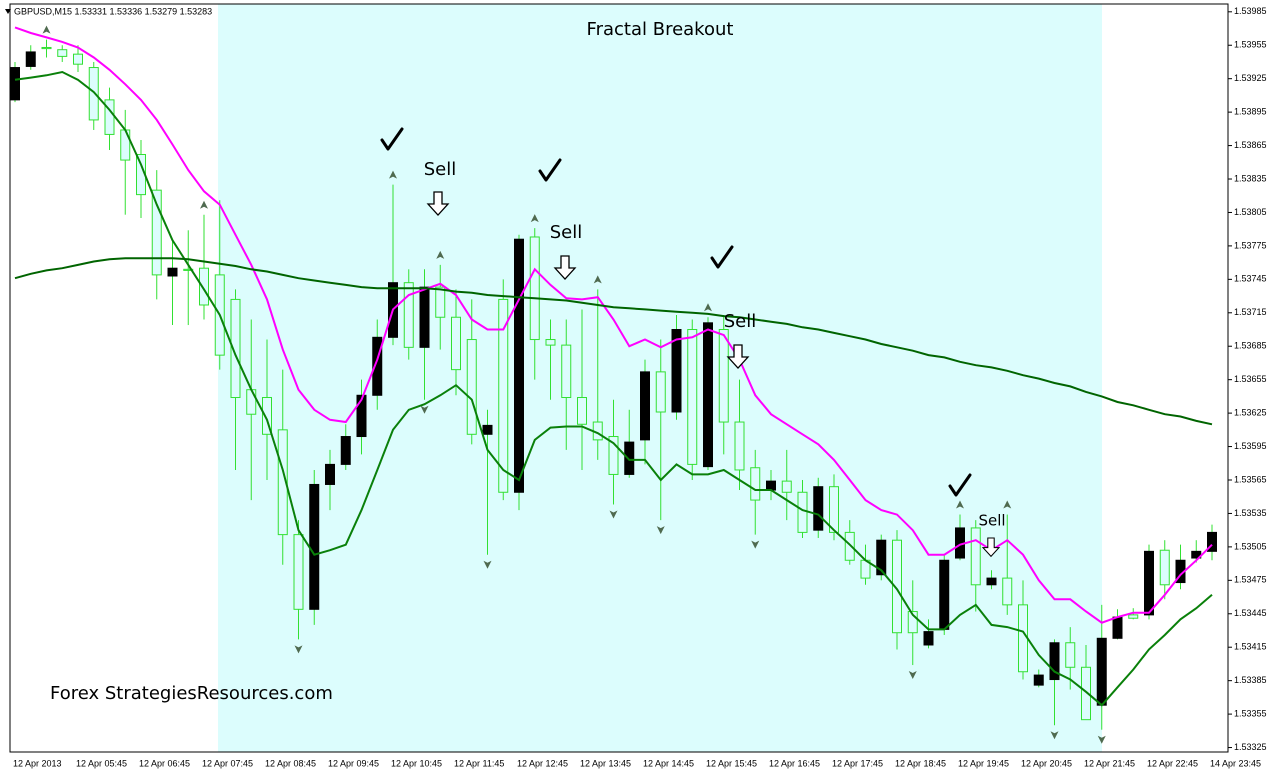  I want to click on x-tick-label: 14 Apr 23:45, so click(1235, 763).